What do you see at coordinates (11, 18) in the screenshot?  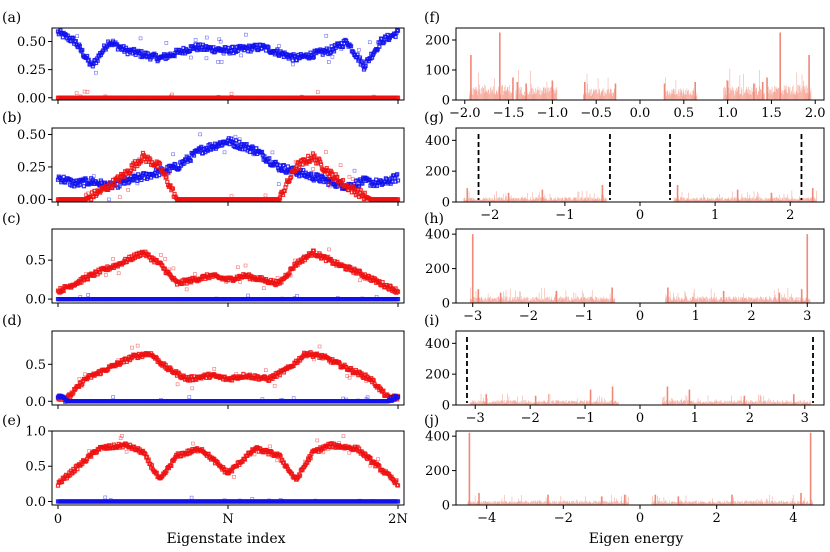 I see `panel-label: (a)` at bounding box center [11, 18].